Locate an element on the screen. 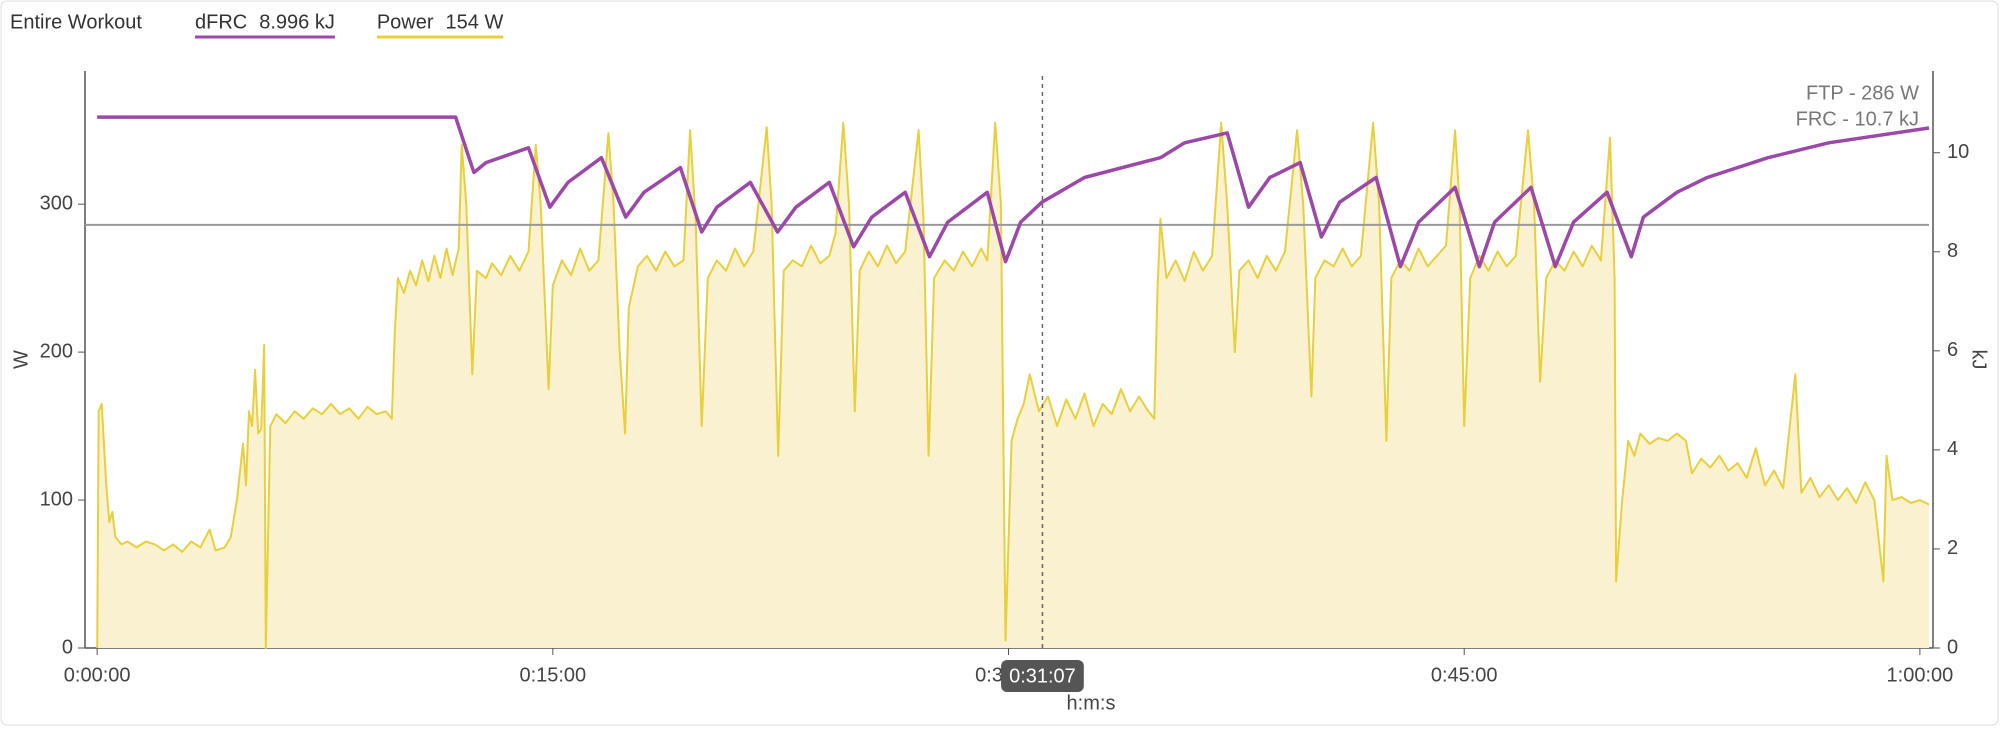 This screenshot has width=2000, height=733. cursor-label: 0:31:07 is located at coordinates (1042, 676).